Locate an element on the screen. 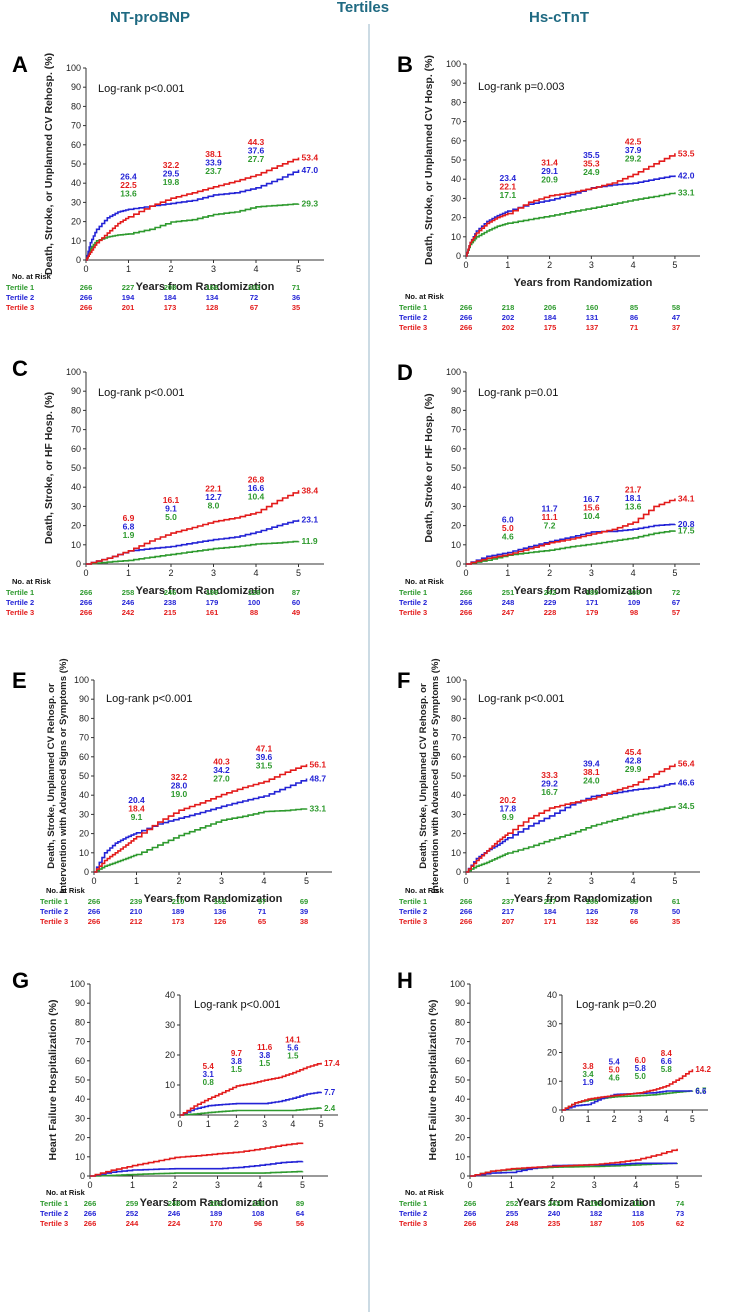 The width and height of the screenshot is (737, 1312). risk-cell: 108 is located at coordinates (258, 1213).